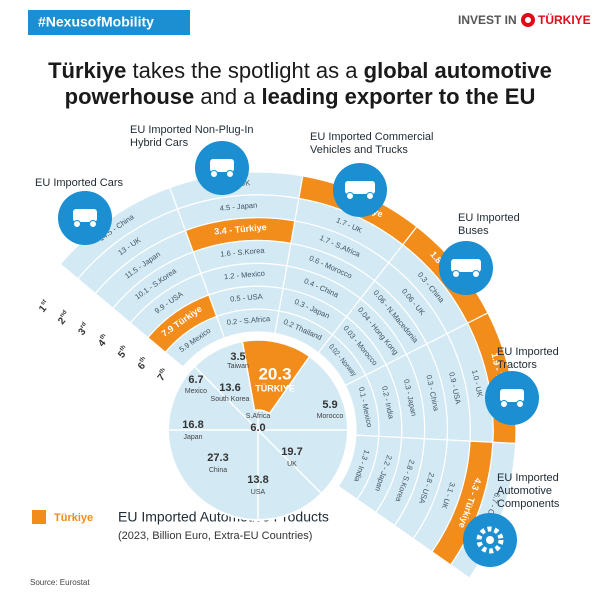 The image size is (600, 600). Describe the element at coordinates (246, 298) in the screenshot. I see `cell-label: 0.5 - USA` at that location.